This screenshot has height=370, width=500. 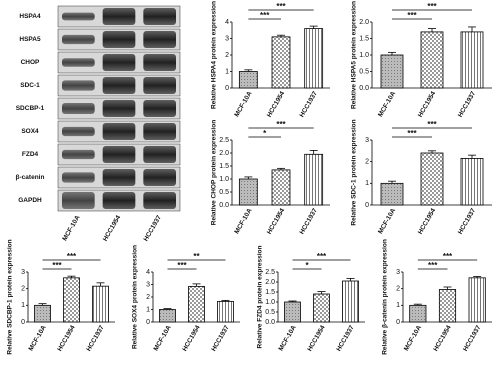 What do you see at coordinates (30, 108) in the screenshot?
I see `protein-label: SDCBP-1` at bounding box center [30, 108].